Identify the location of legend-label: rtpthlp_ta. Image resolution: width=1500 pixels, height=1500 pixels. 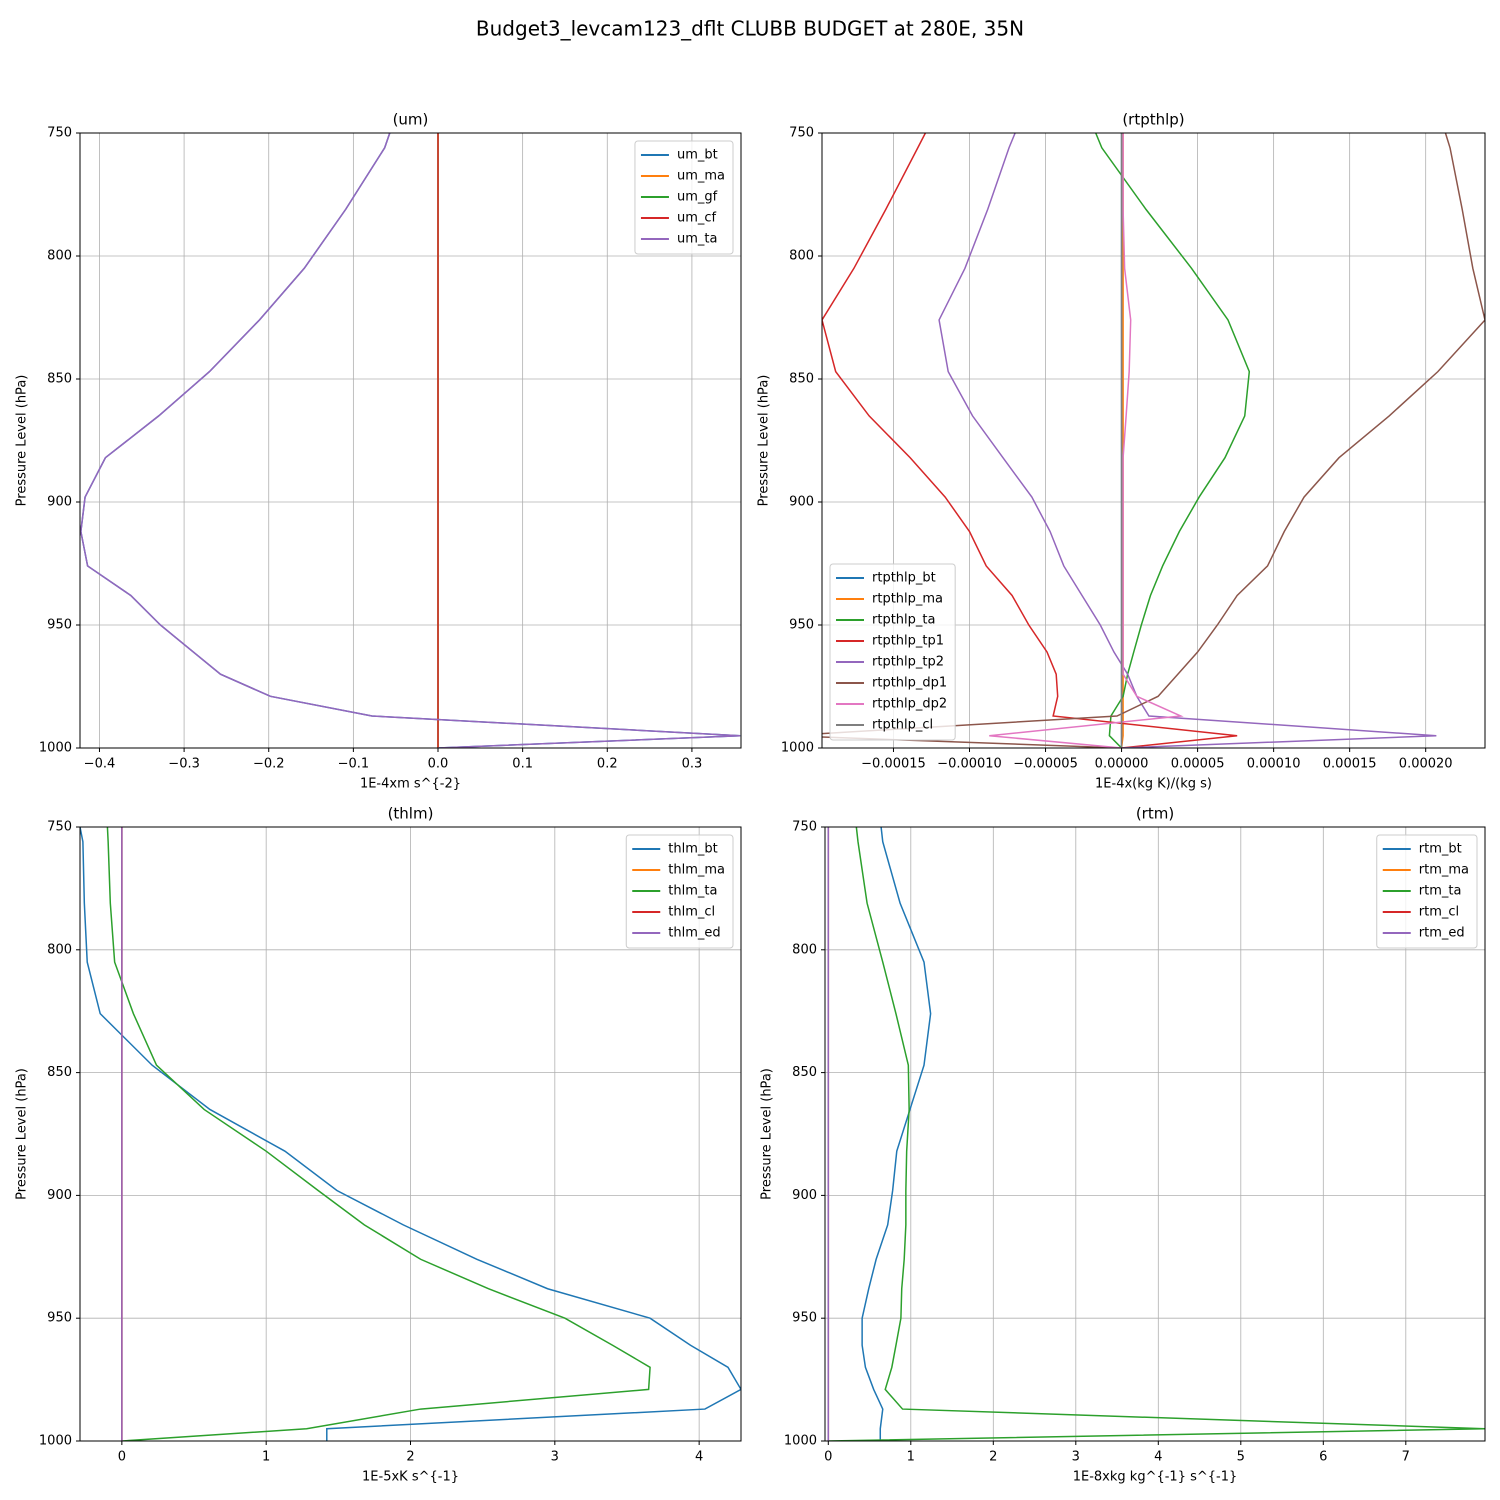
(903, 620).